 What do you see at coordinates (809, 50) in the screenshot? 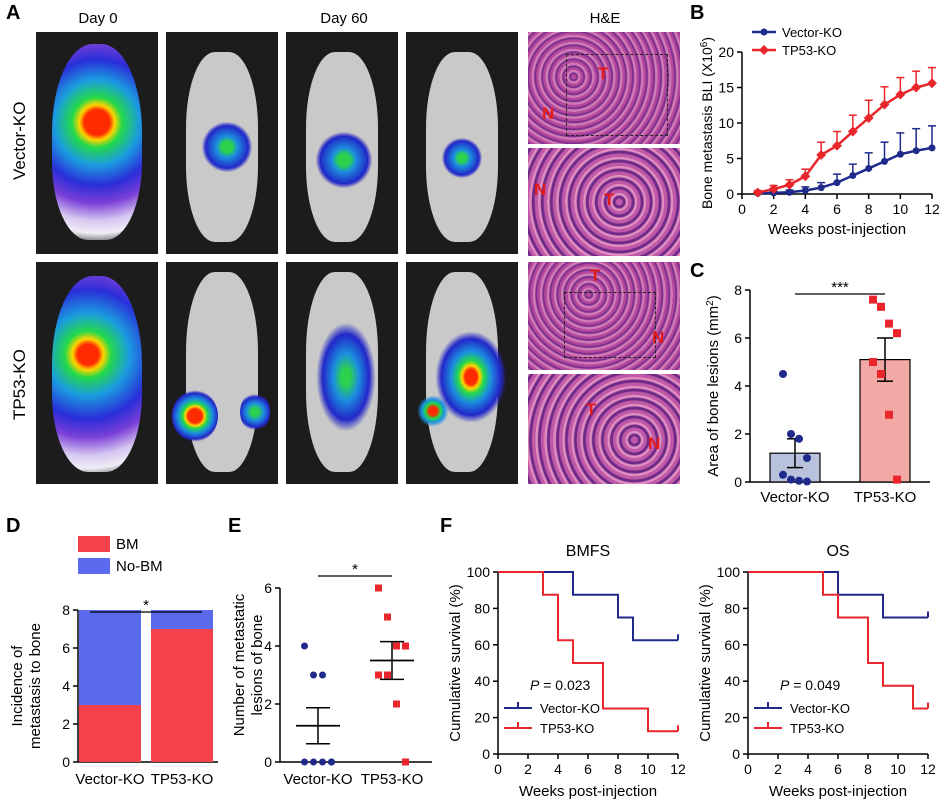
I see `legend-label: TP53-KO` at bounding box center [809, 50].